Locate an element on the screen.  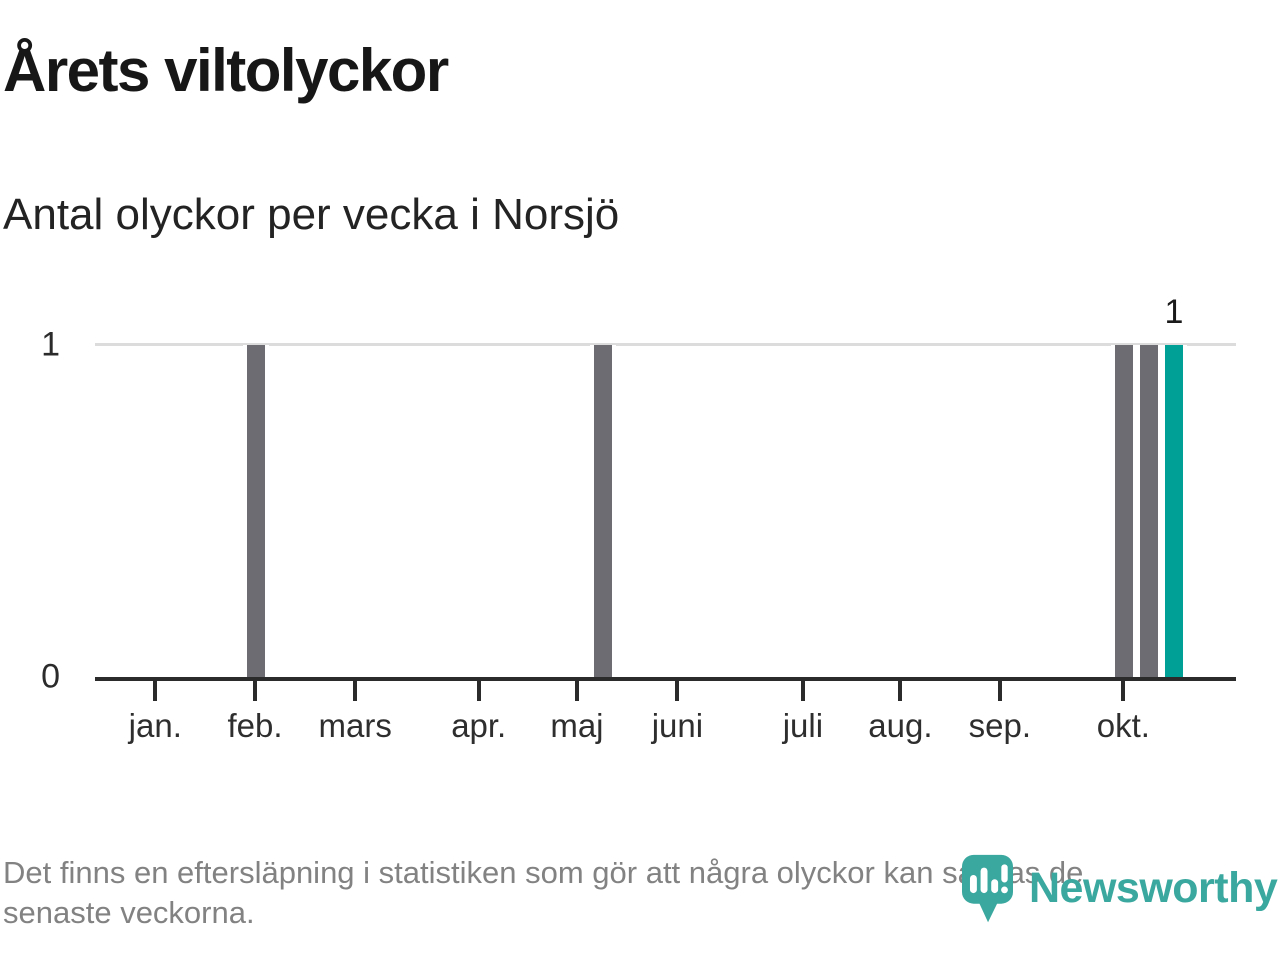
x-axis-month-label: aug. is located at coordinates (900, 725).